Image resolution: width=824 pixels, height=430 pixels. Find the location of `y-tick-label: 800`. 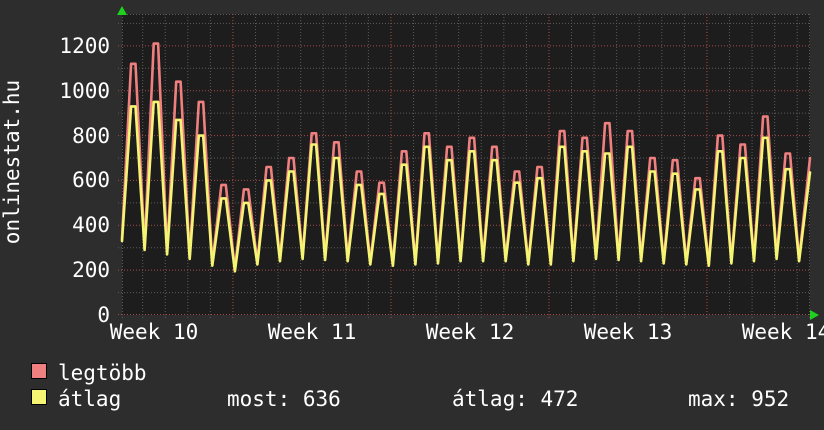

y-tick-label: 800 is located at coordinates (91, 135).